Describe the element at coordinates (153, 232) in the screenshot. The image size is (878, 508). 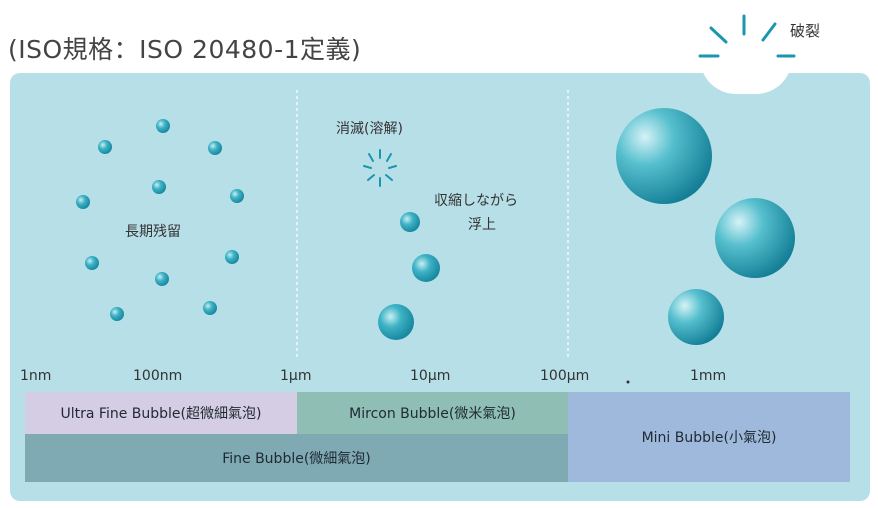
I see `long-retention-label: 長期残留` at that location.